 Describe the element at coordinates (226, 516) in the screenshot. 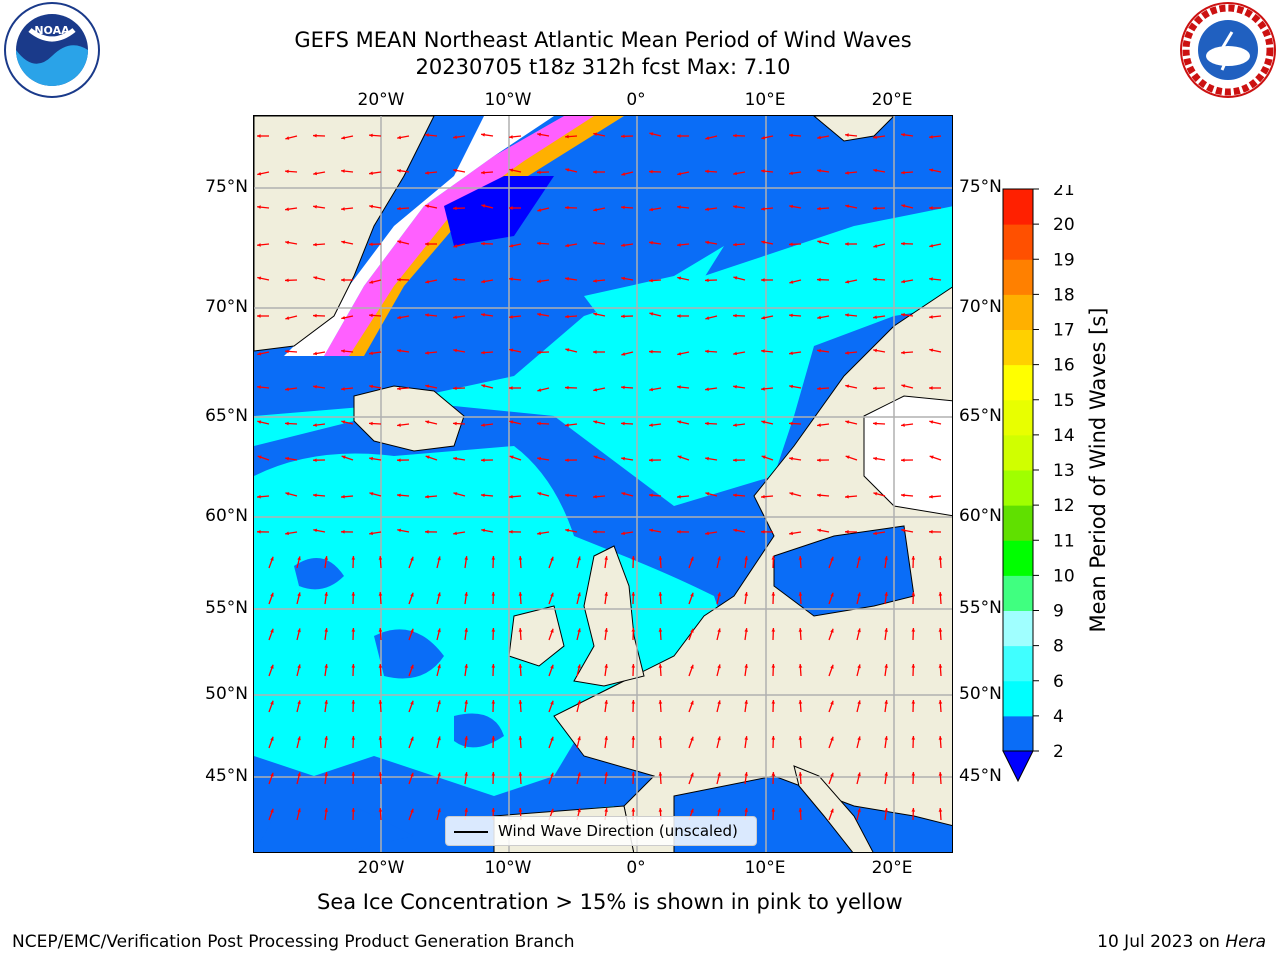

I see `lat-tick-left: 60°N` at that location.